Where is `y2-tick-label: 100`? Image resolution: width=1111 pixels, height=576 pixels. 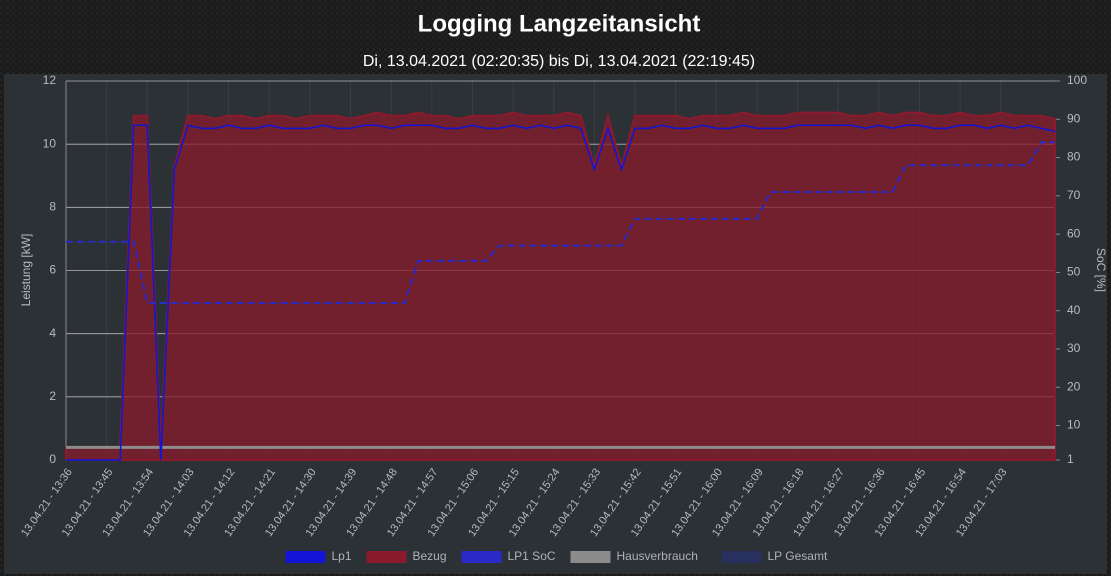
y2-tick-label: 100 is located at coordinates (1077, 80).